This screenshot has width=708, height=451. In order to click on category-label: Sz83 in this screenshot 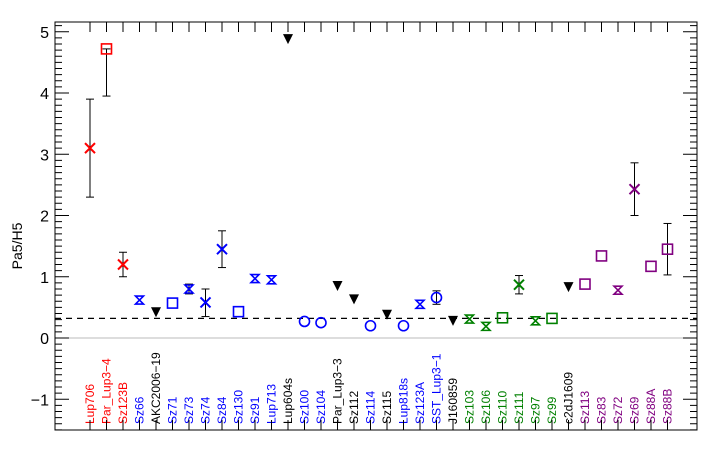, I will do `click(602, 410)`.